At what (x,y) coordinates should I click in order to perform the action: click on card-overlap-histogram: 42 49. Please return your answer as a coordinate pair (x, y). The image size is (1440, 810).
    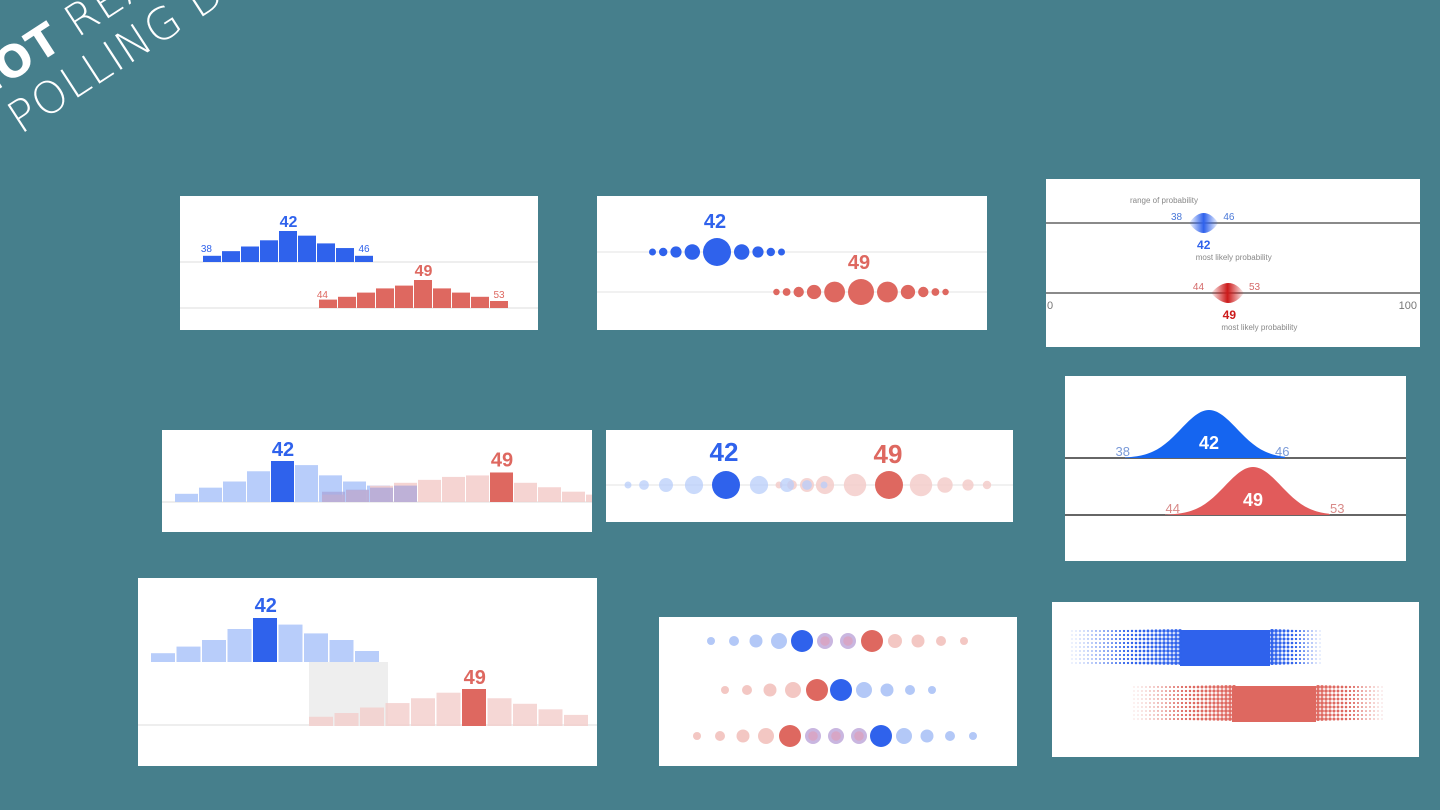
    Looking at the image, I should click on (377, 481).